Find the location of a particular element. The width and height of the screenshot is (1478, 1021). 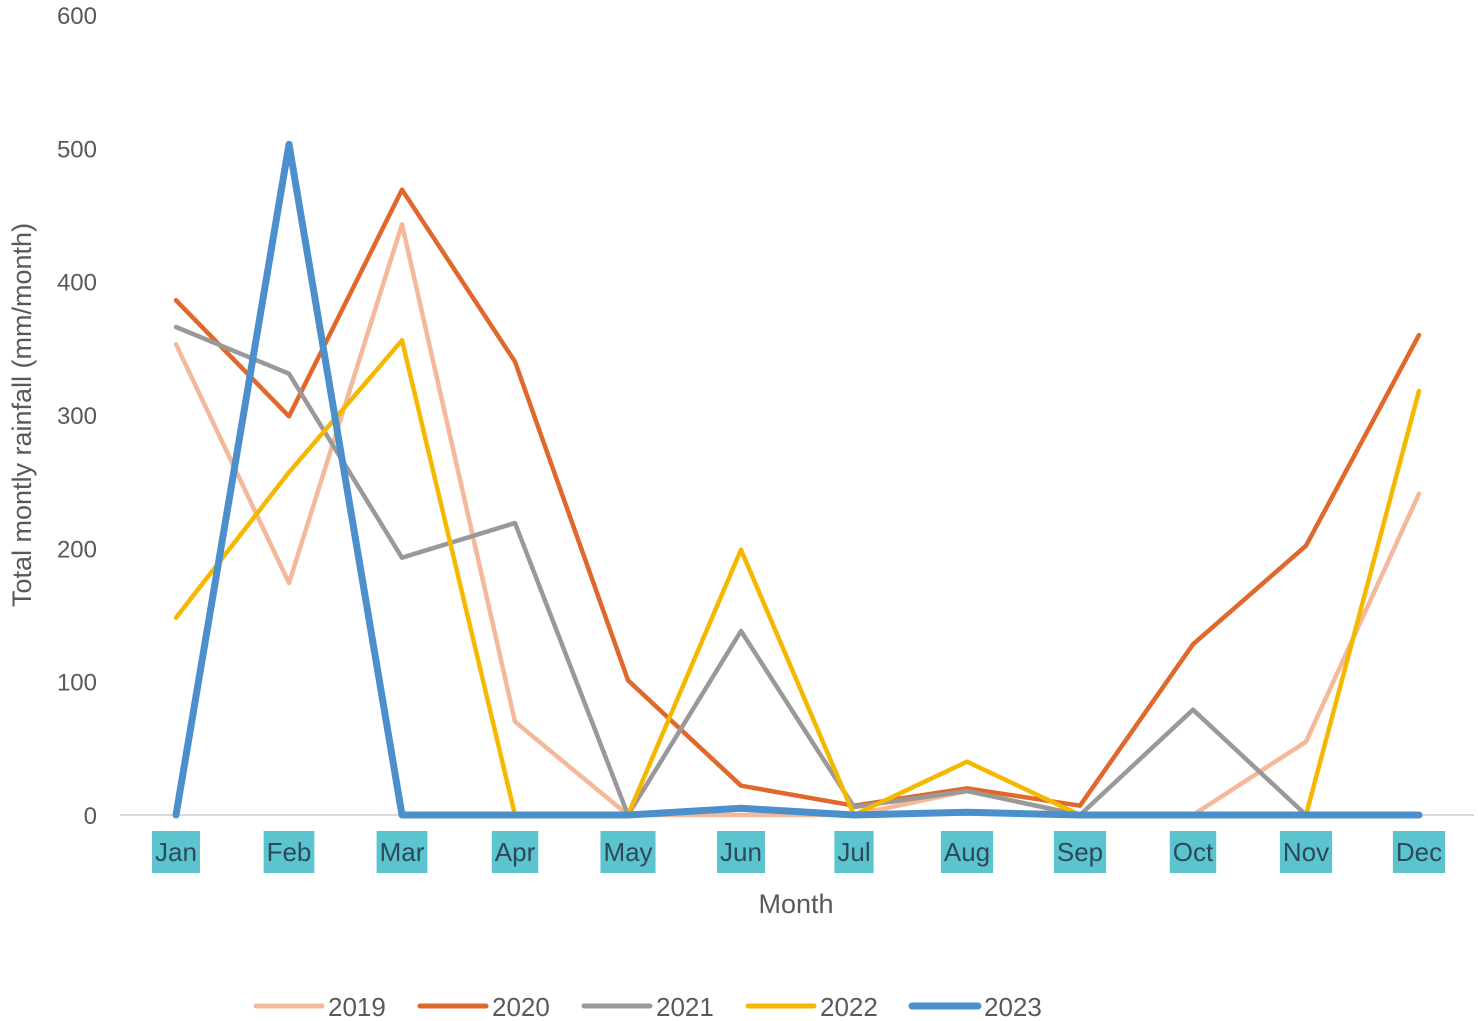

x-tick-jul: Jul is located at coordinates (854, 852).